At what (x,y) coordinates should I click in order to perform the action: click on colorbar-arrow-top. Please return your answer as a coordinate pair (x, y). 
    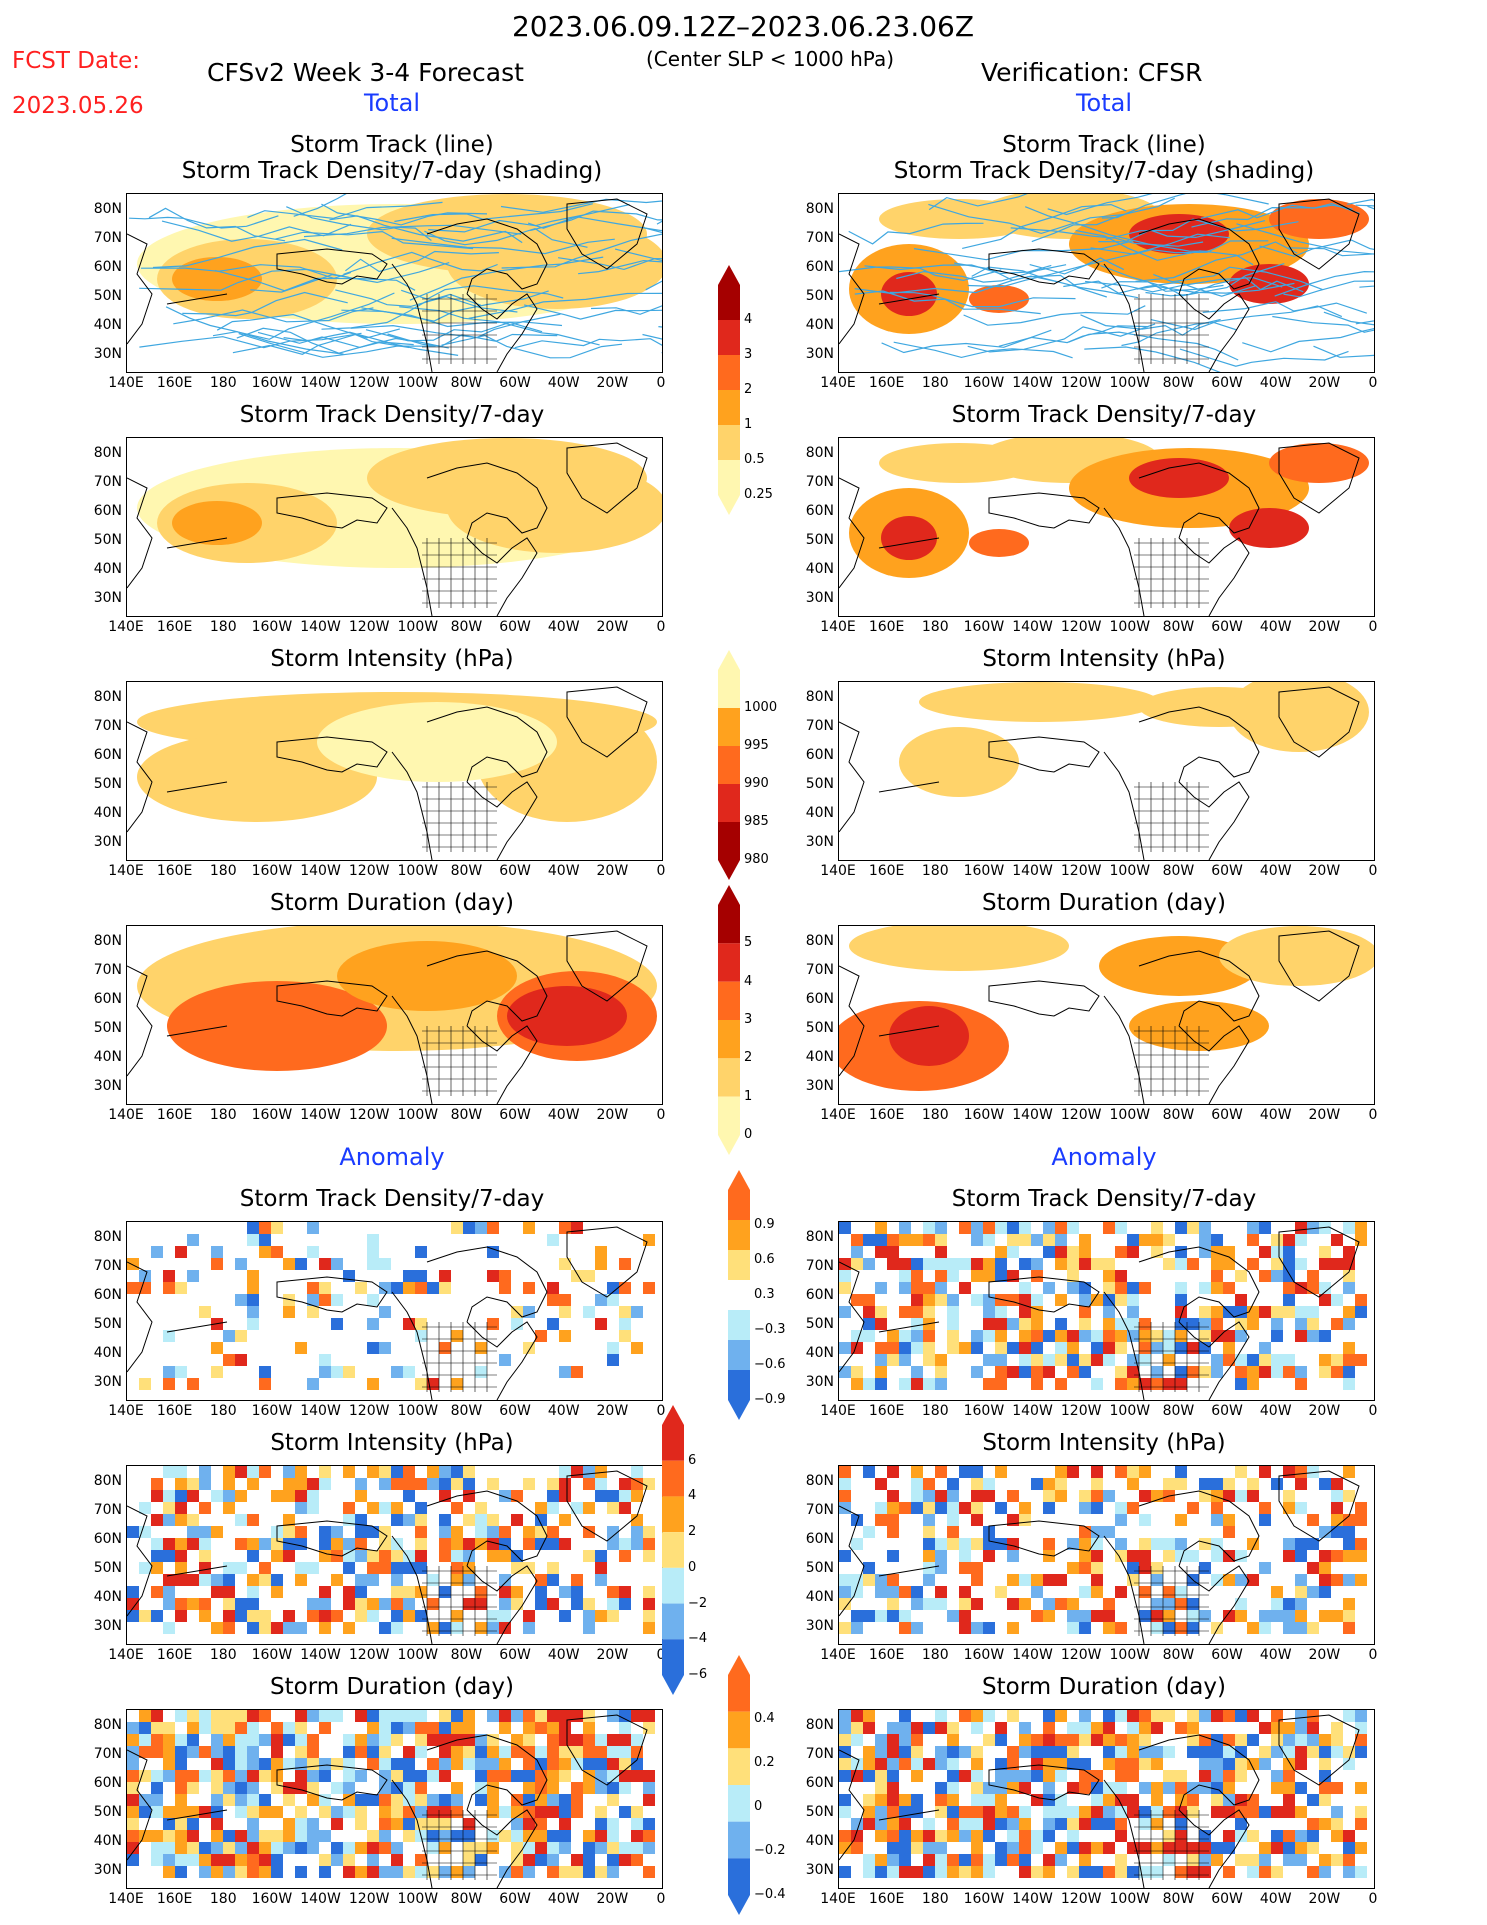
    Looking at the image, I should click on (739, 1665).